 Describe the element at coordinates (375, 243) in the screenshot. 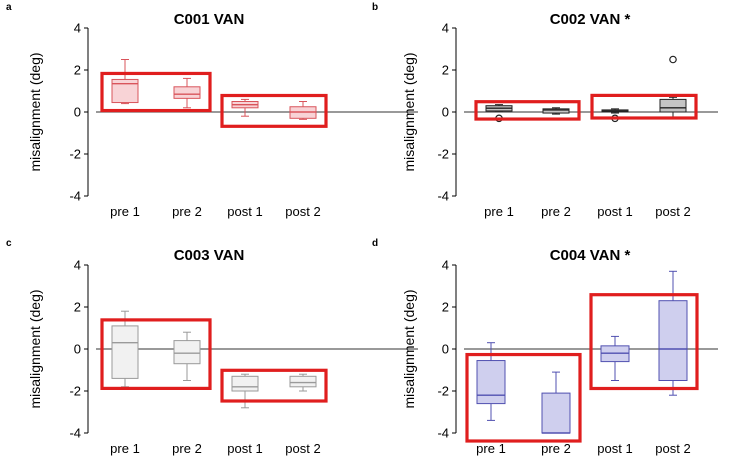

I see `panel-label: d` at that location.